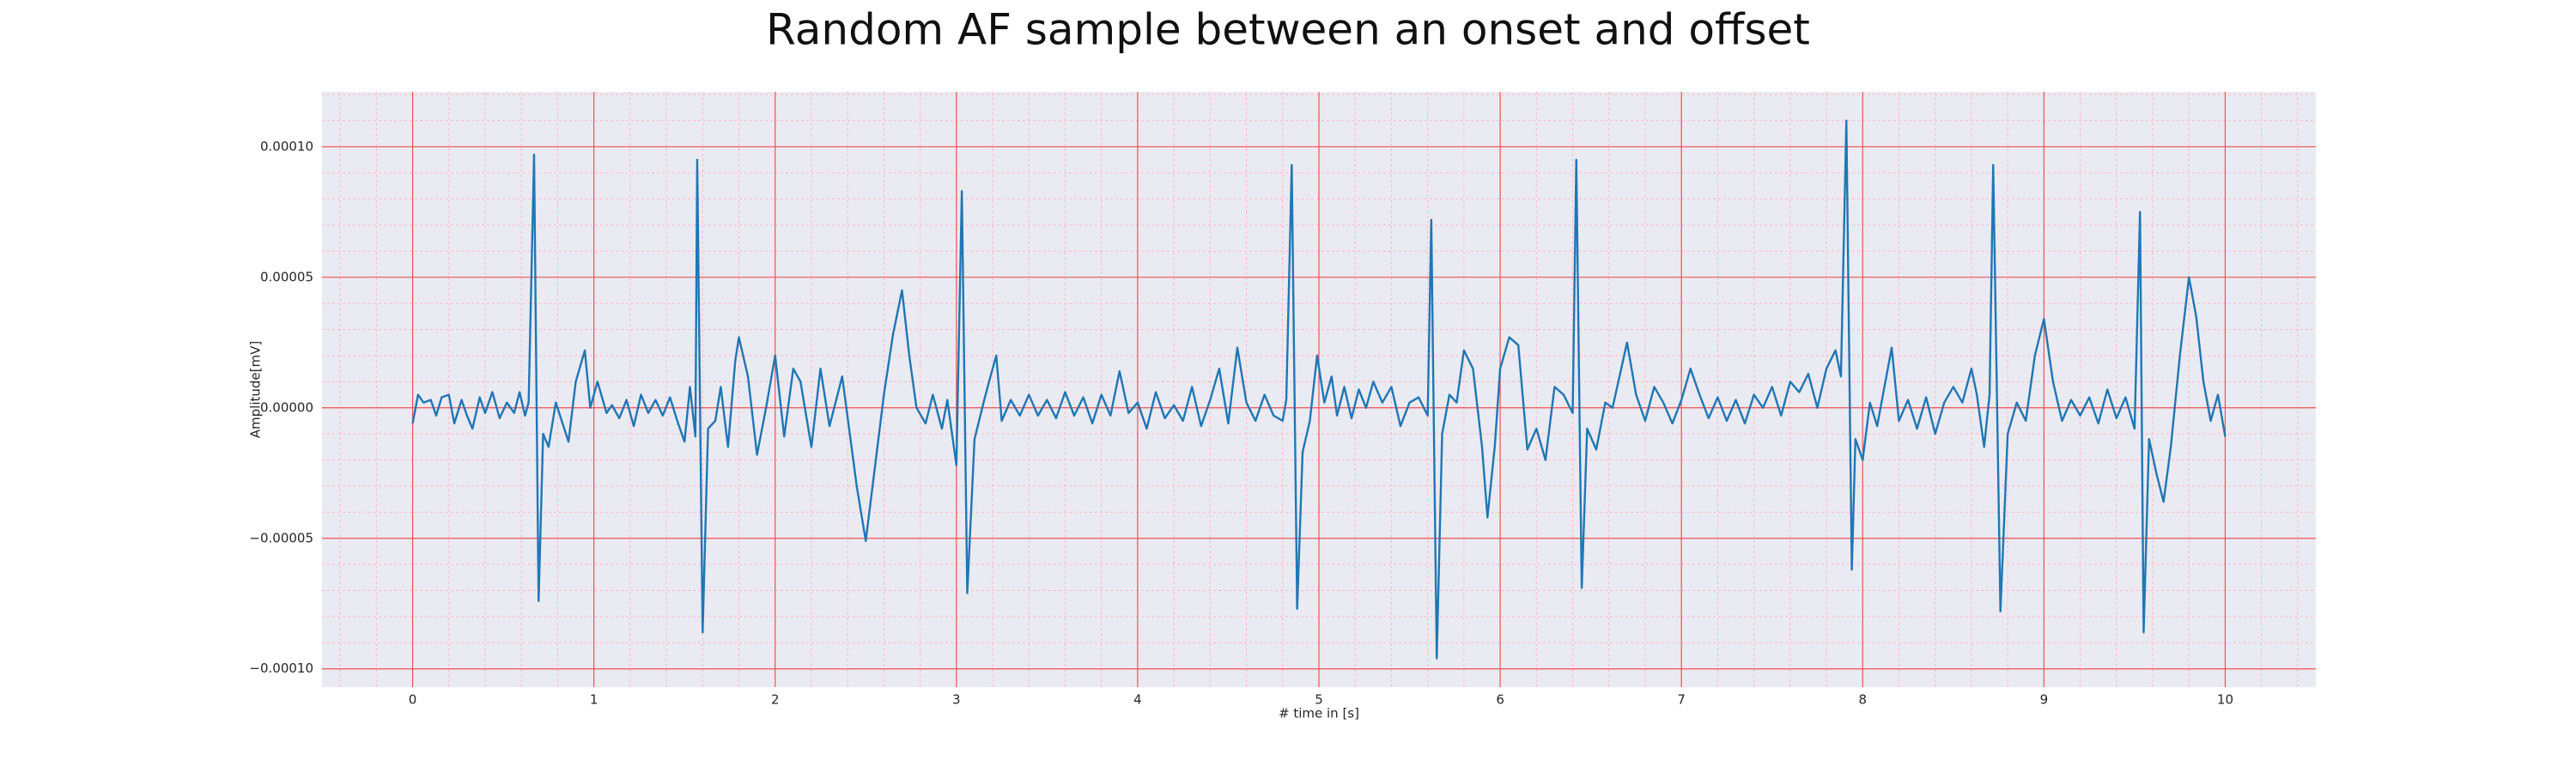  I want to click on y-tick-label: 0.00010, so click(286, 146).